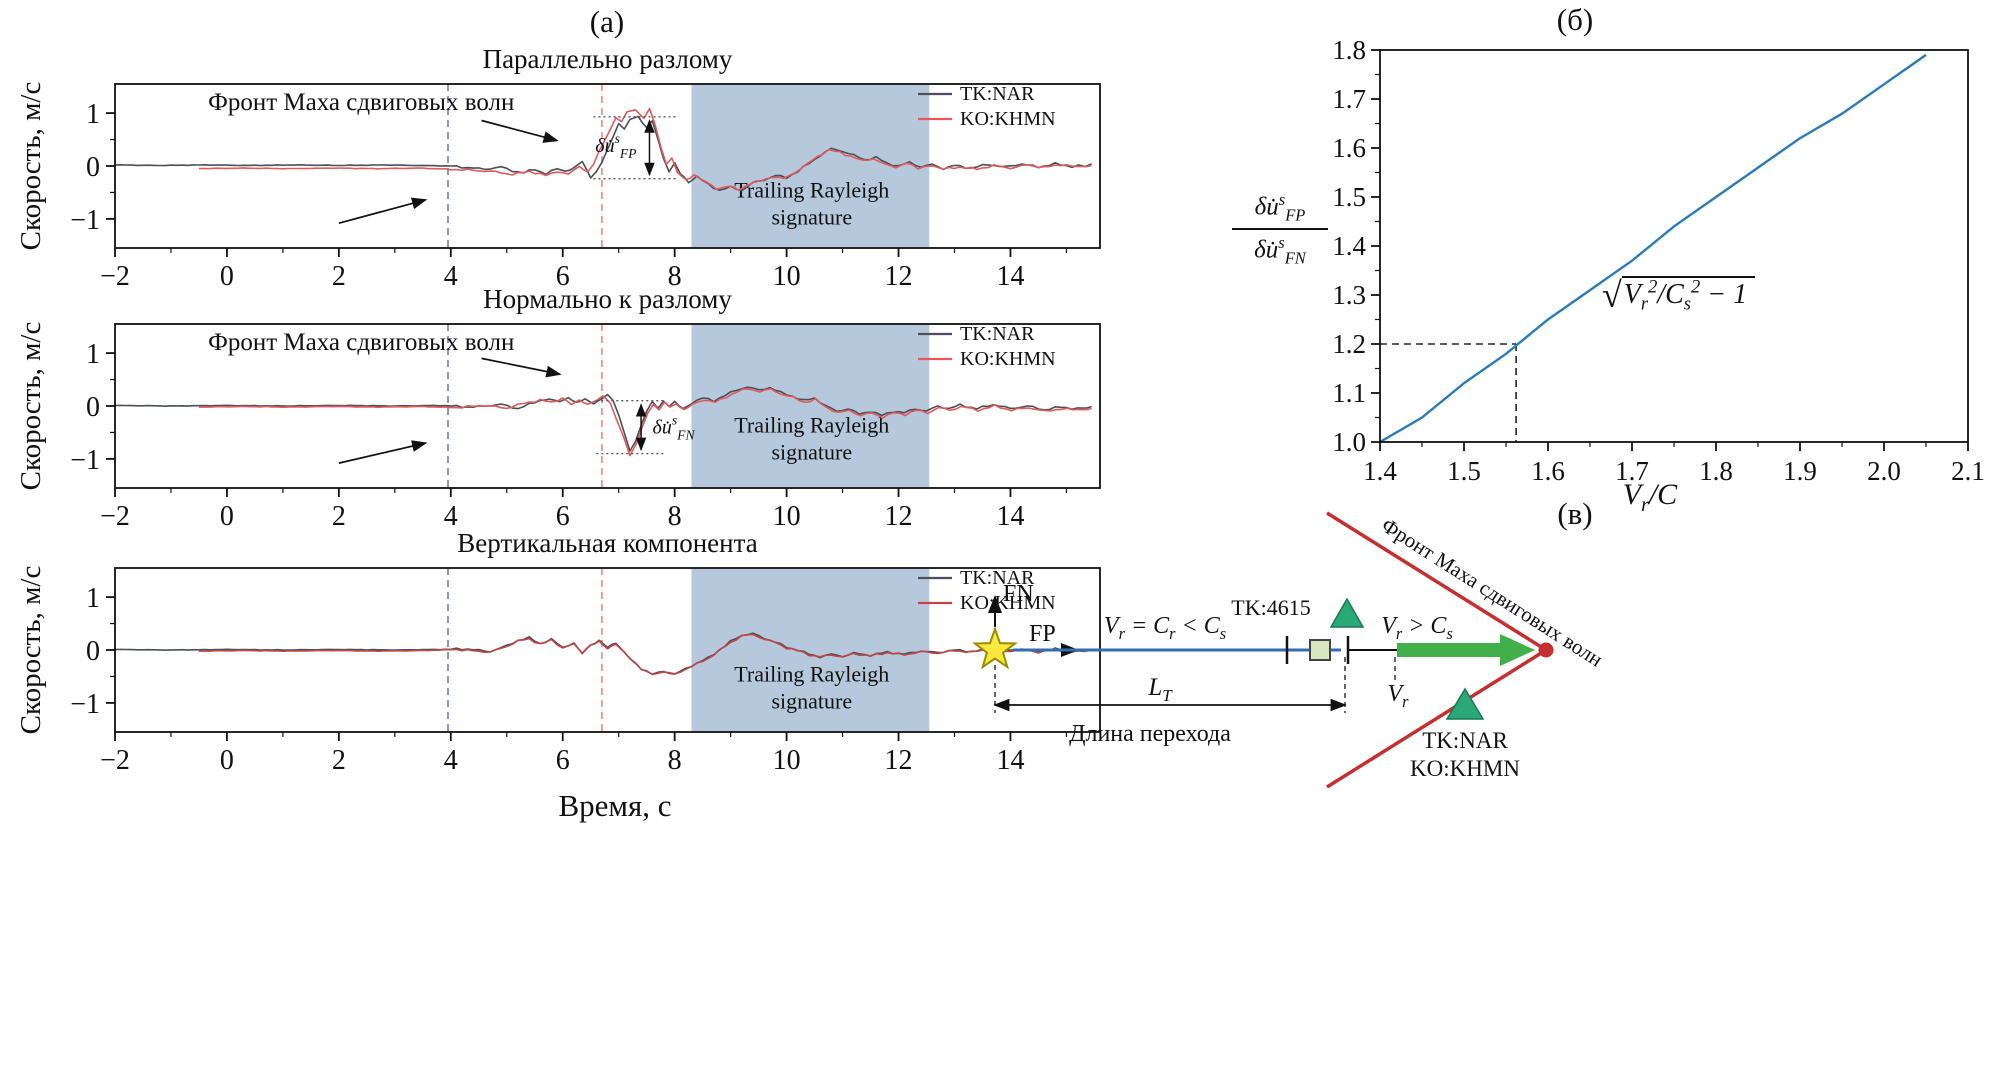  I want to click on station-khmn-label: KO:KHMN, so click(1465, 768).